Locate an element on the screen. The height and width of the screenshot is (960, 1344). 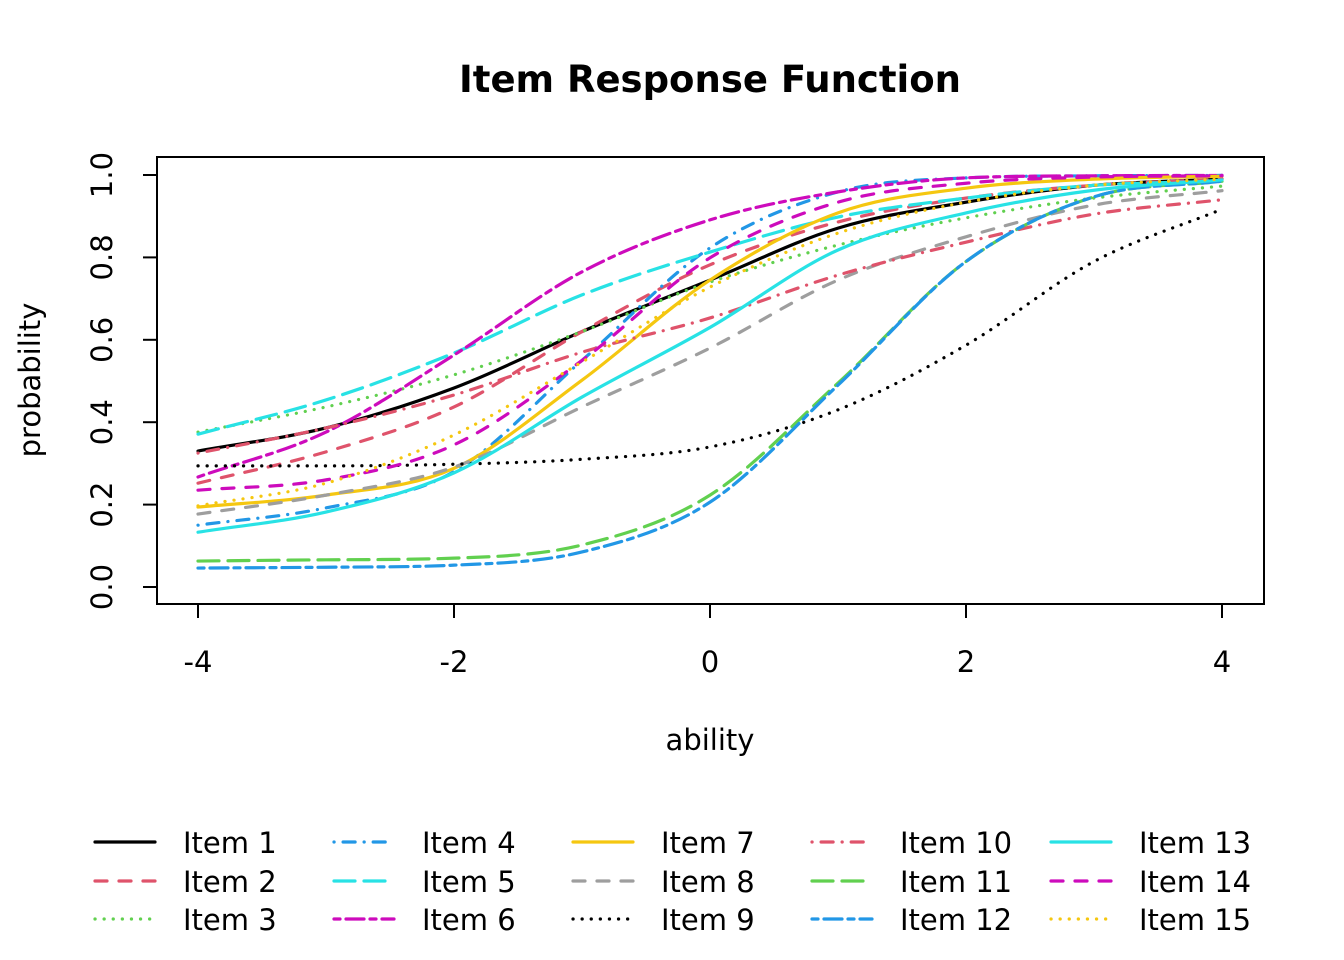
legend-entry: Item 7 is located at coordinates (663, 843).